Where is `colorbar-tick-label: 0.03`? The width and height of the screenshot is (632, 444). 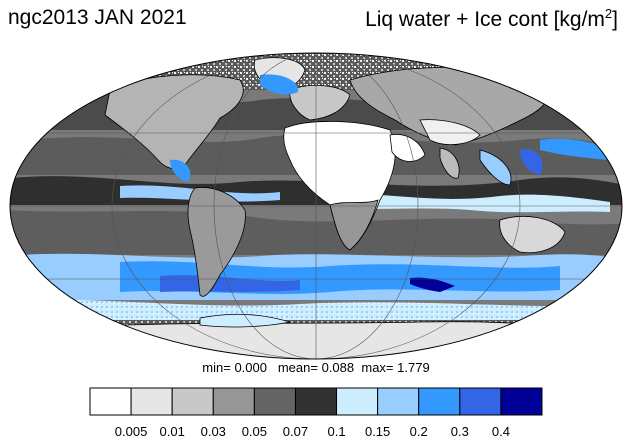 colorbar-tick-label: 0.03 is located at coordinates (213, 431).